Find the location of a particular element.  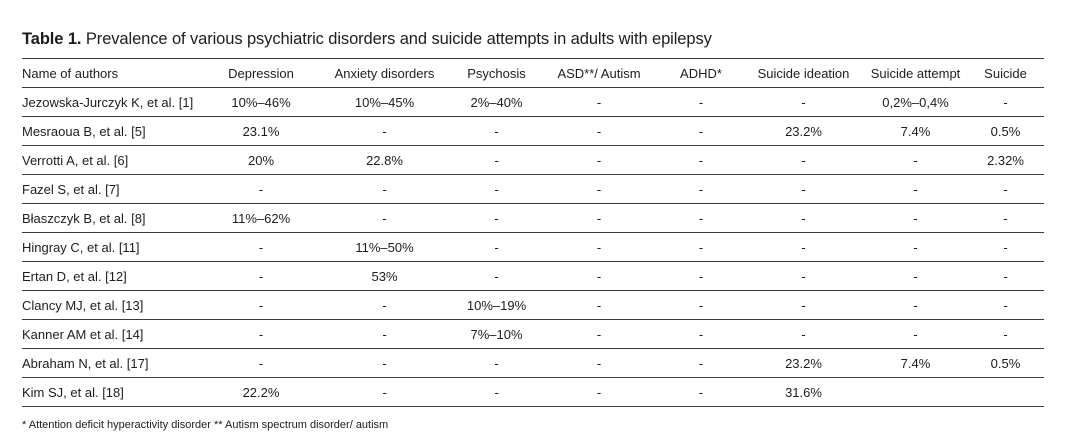

suicide-ideation-cell: 23.2% is located at coordinates (803, 363).